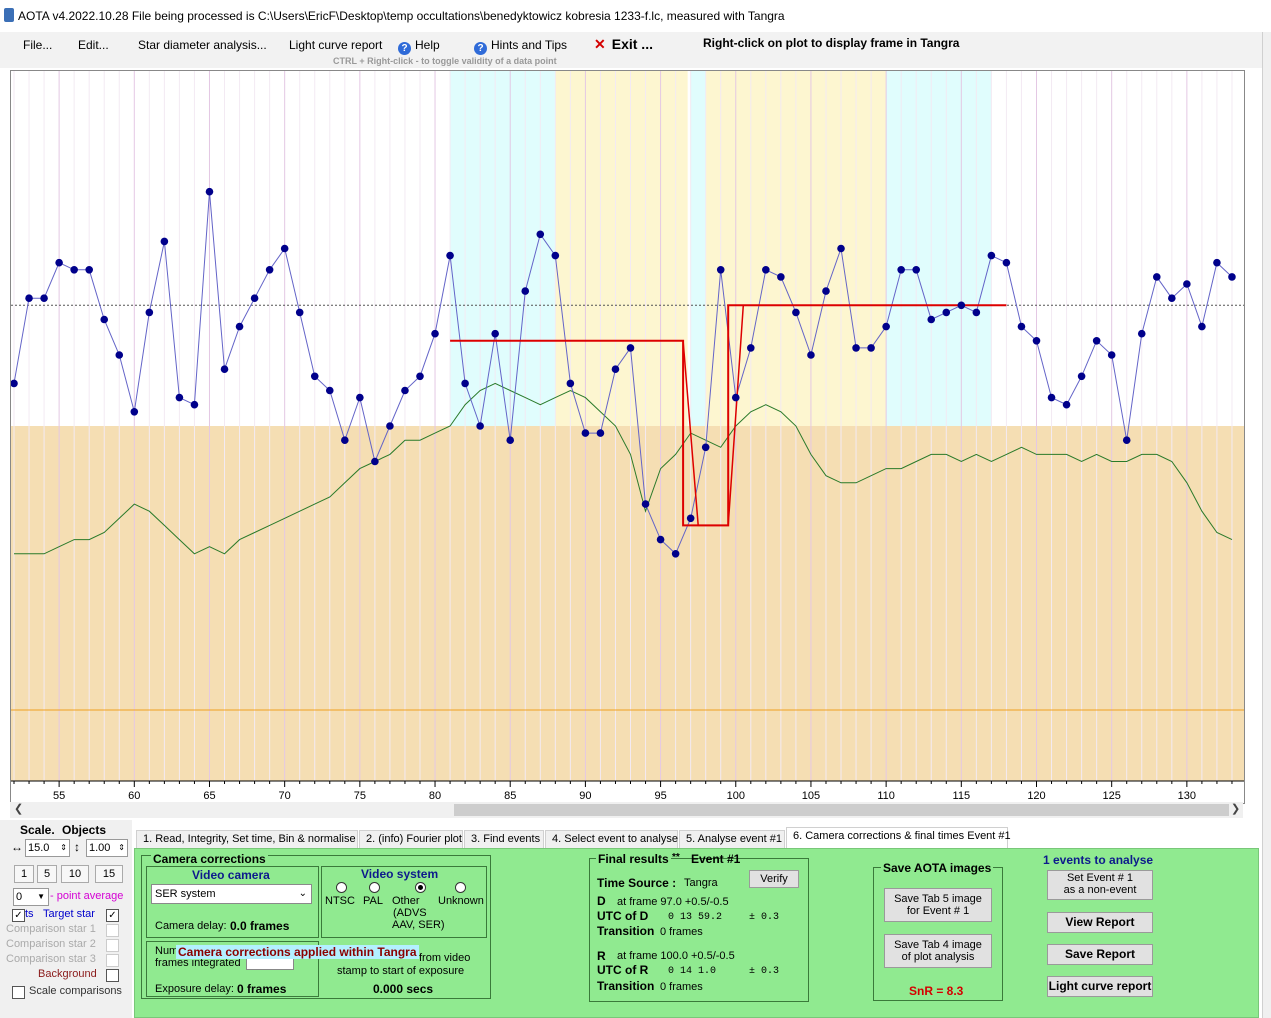 The image size is (1271, 1018). I want to click on light-curve-report-button: Light curve report, so click(1100, 986).